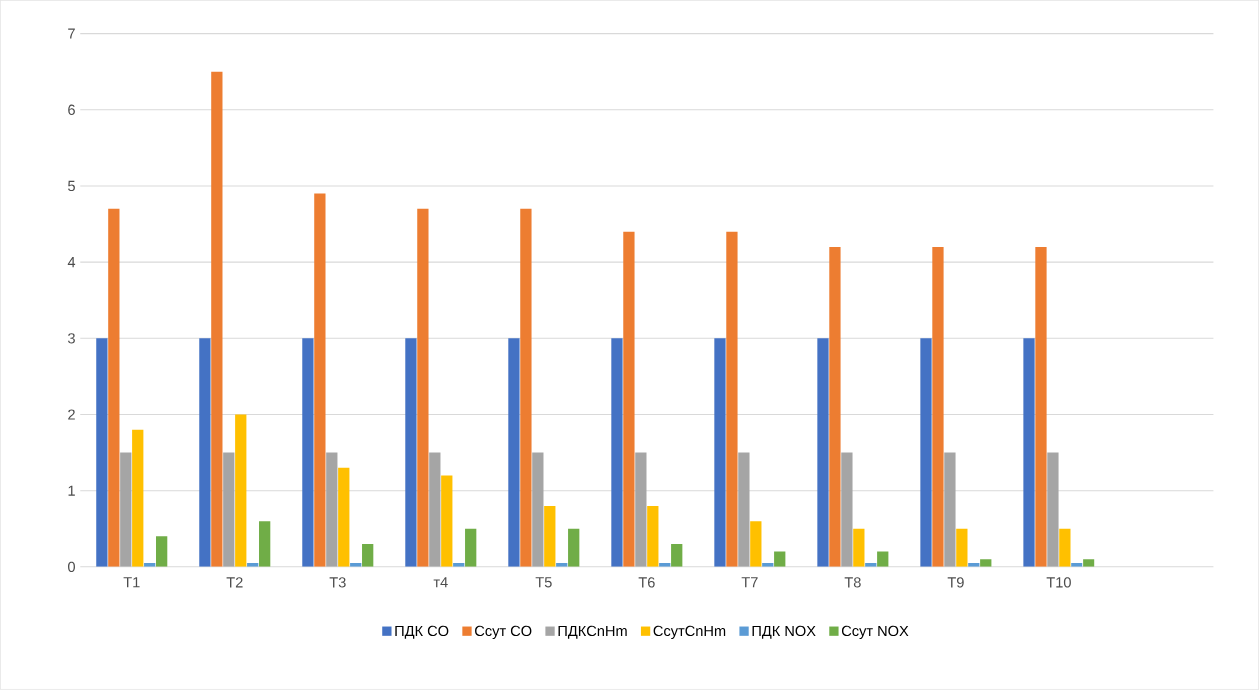  I want to click on x-tick-label: Т2, so click(234, 582).